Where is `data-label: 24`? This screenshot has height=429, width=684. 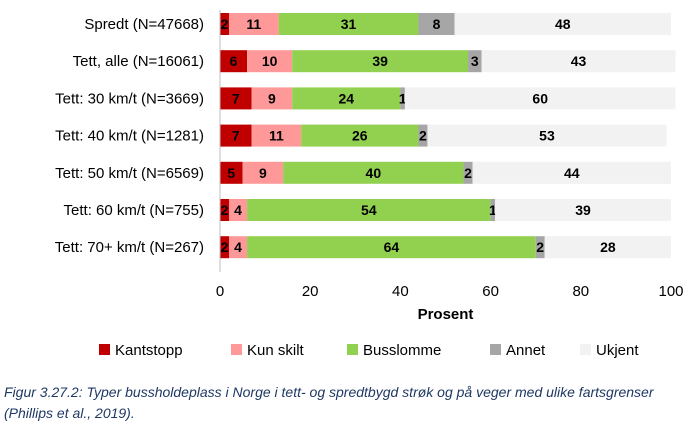
data-label: 24 is located at coordinates (346, 98).